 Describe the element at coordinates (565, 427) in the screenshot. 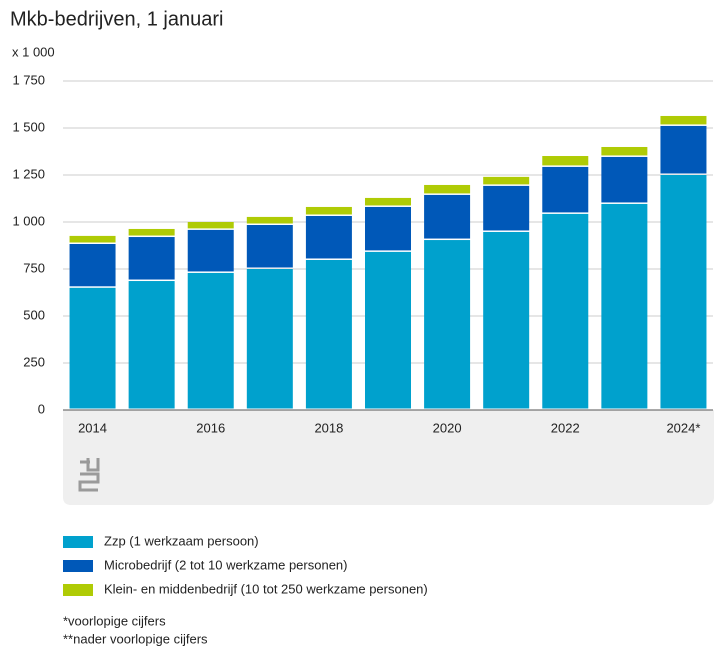

I see `x-tick-label: 2022` at that location.